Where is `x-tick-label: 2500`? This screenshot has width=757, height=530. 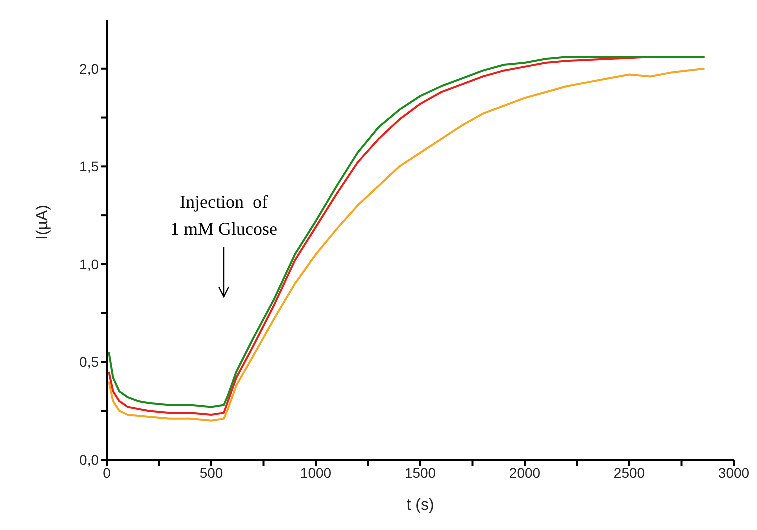
x-tick-label: 2500 is located at coordinates (630, 472).